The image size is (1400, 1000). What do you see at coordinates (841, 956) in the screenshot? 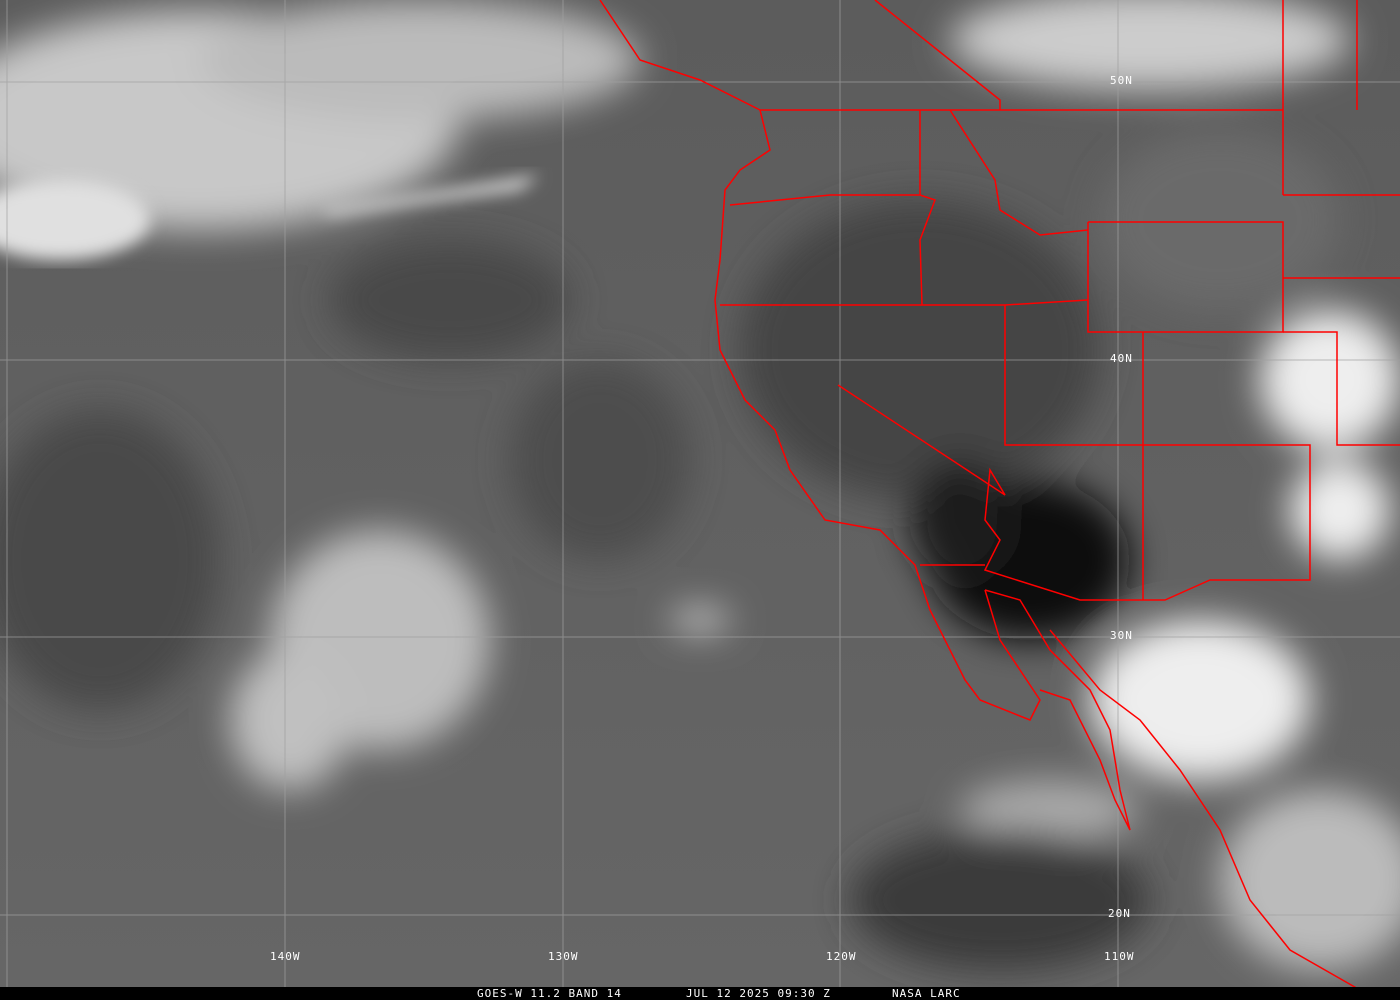
I see `longitude-label-120w: 120W` at bounding box center [841, 956].